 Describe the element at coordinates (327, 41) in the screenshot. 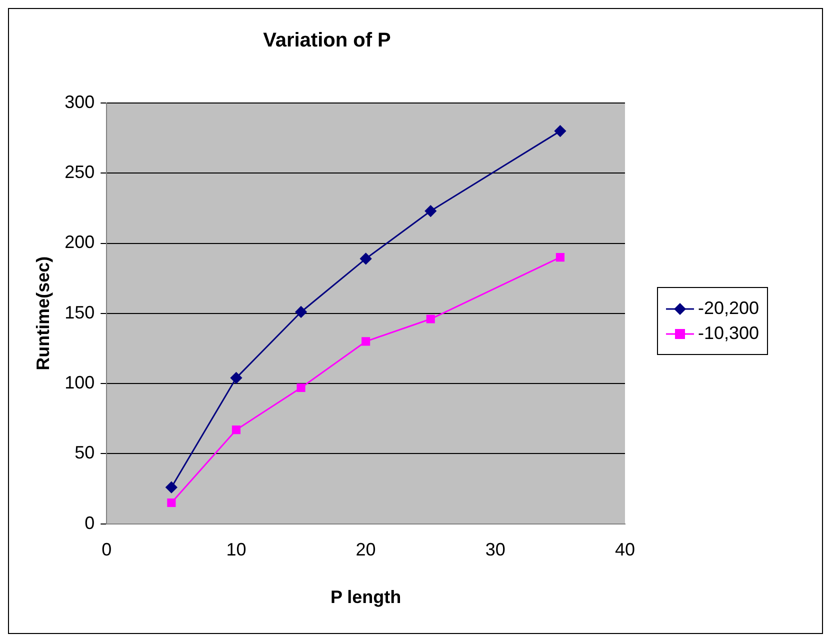

I see `chart-title: Variation of P` at that location.